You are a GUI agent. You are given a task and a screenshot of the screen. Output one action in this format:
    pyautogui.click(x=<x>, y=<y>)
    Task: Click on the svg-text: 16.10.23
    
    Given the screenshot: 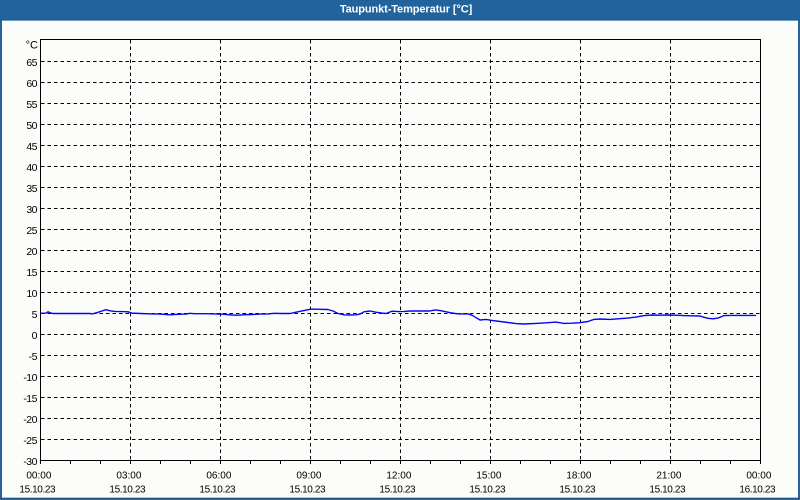 What is the action you would take?
    pyautogui.click(x=757, y=489)
    